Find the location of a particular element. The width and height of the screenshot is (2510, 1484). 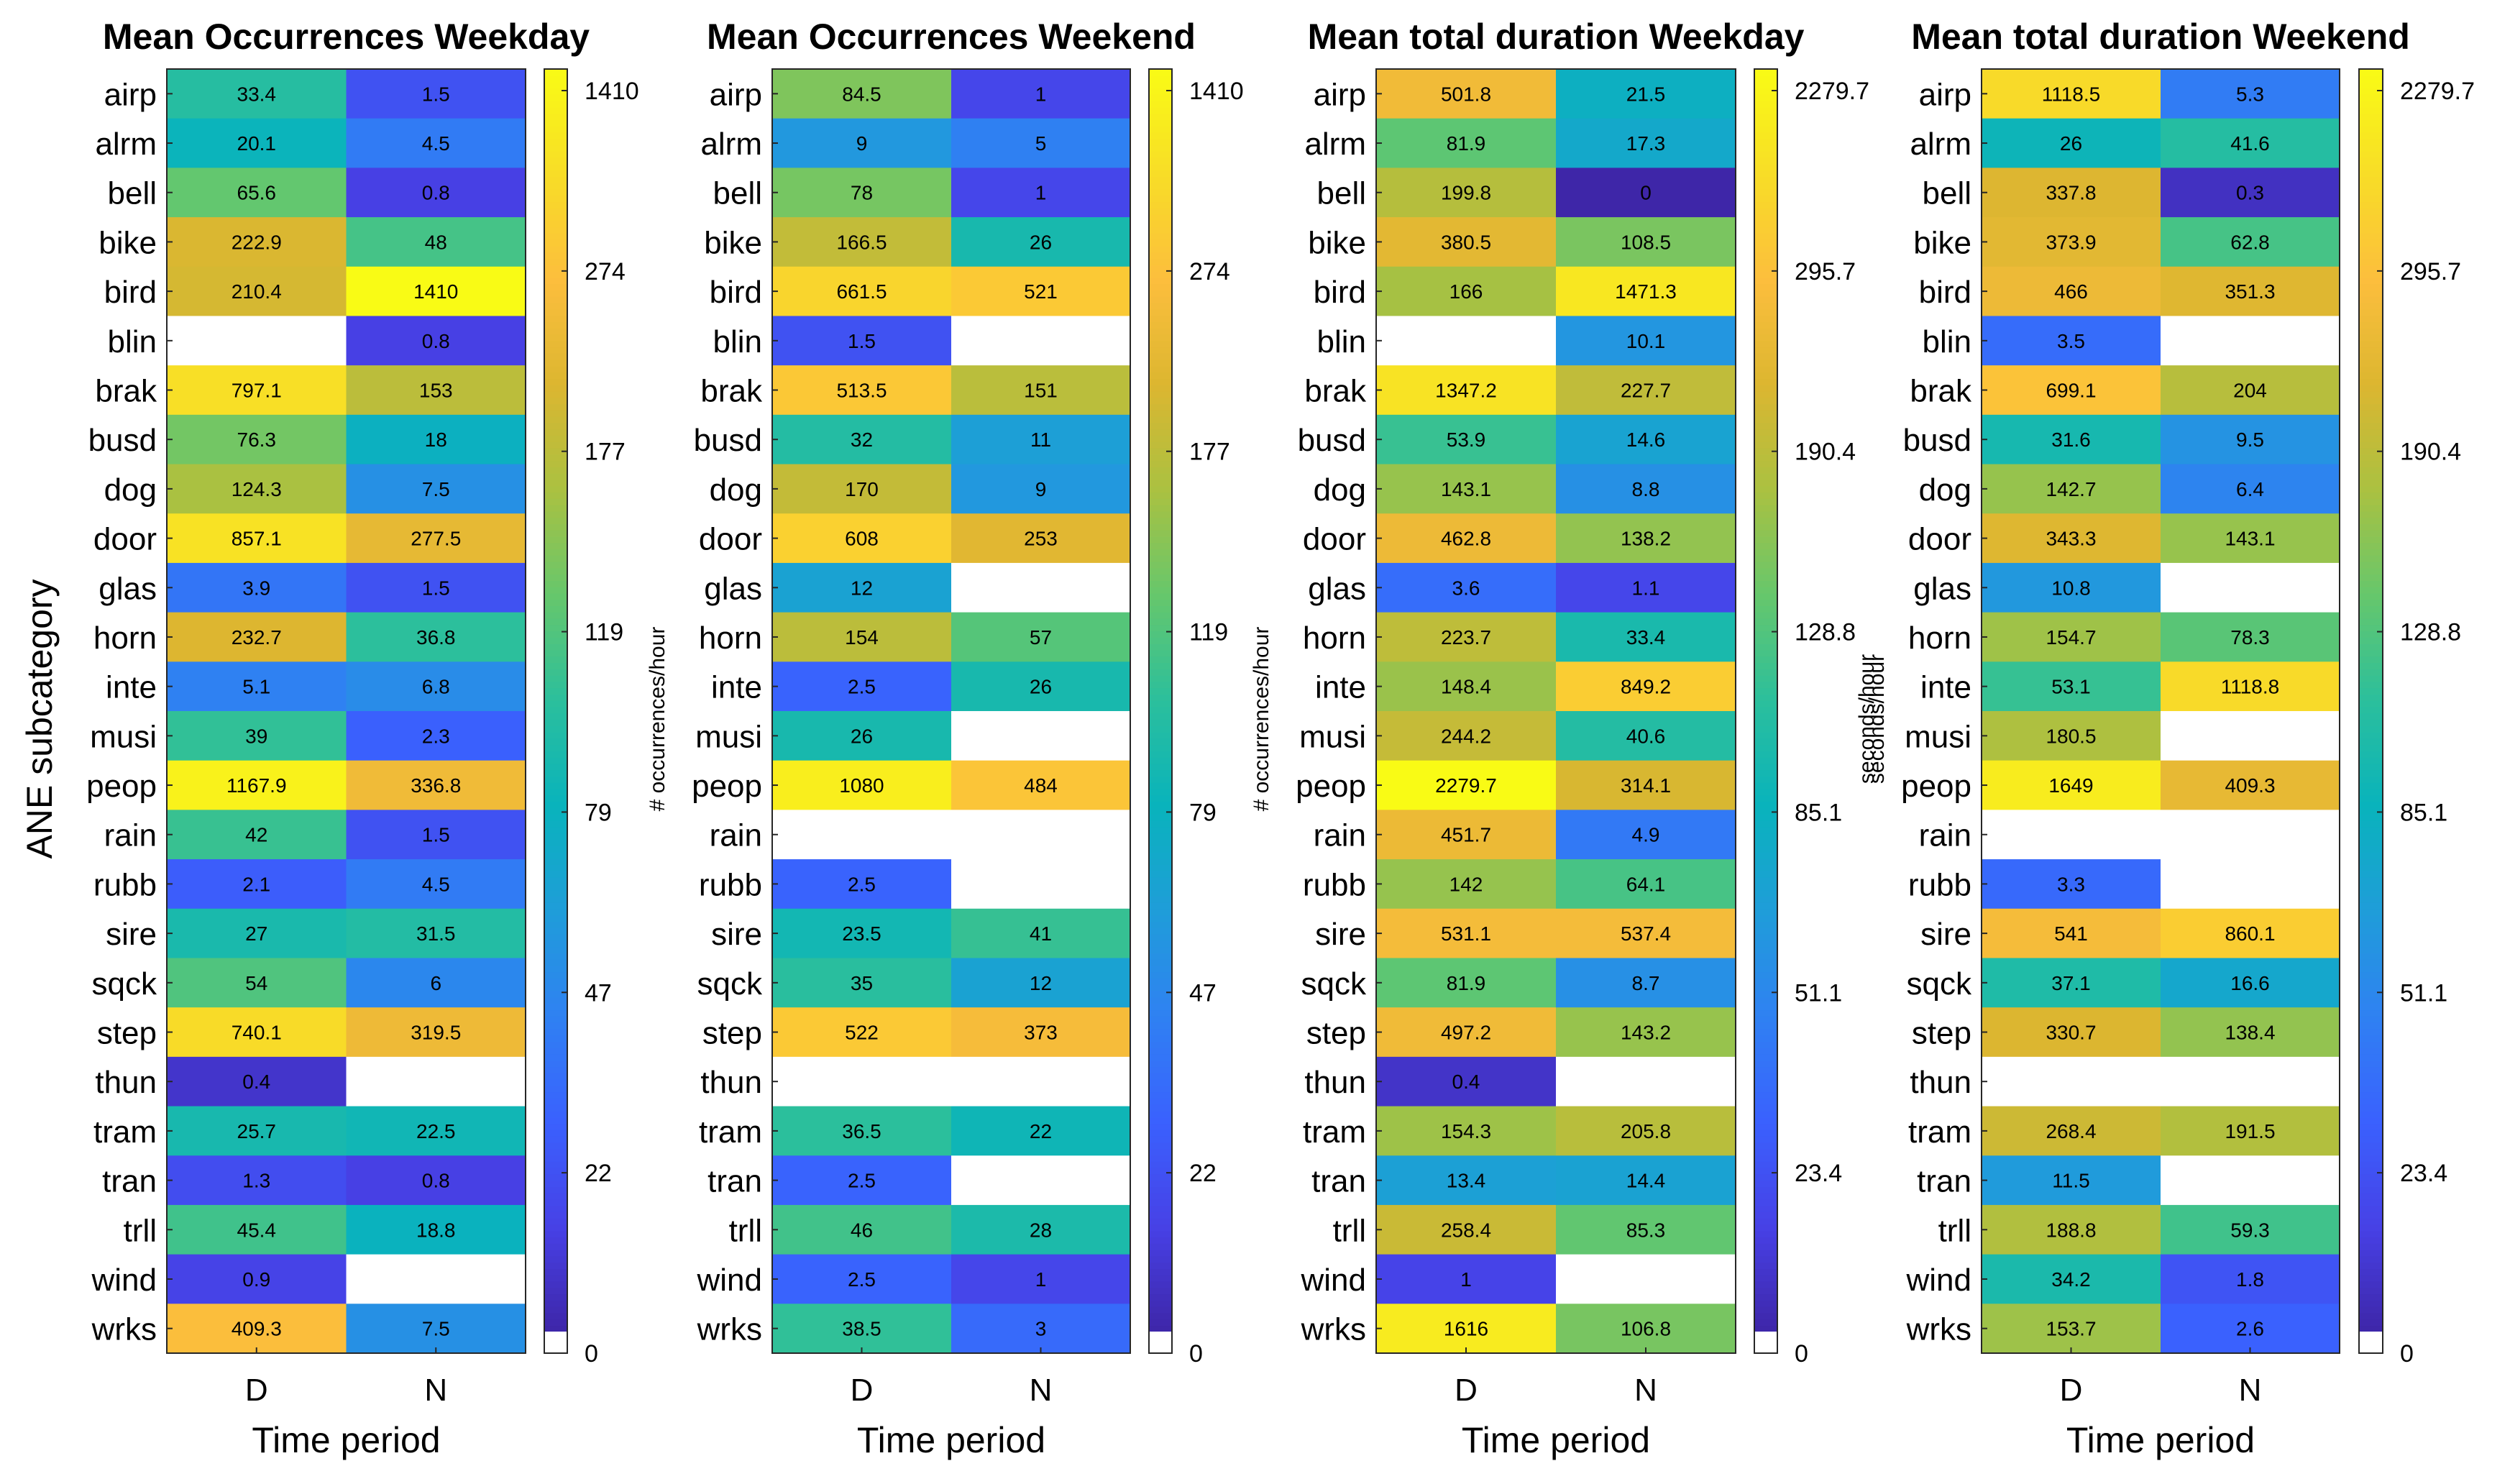

cell-value-label: 0.4 is located at coordinates (1466, 1082).